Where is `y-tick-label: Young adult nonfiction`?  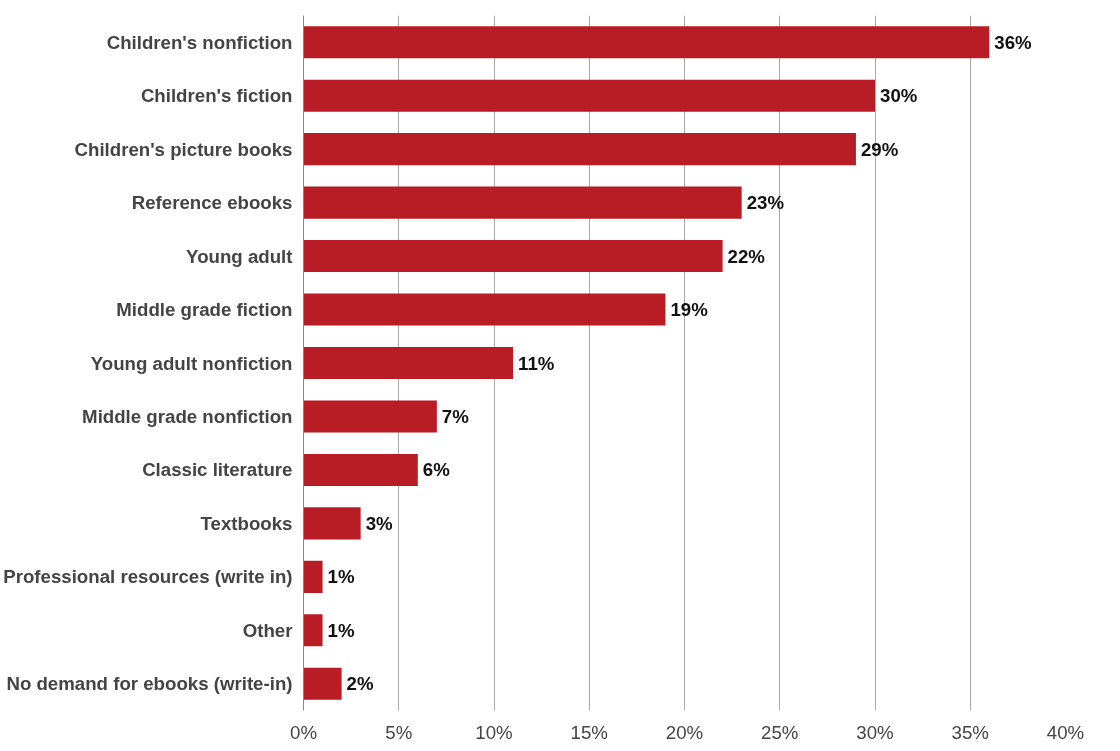 y-tick-label: Young adult nonfiction is located at coordinates (191, 363).